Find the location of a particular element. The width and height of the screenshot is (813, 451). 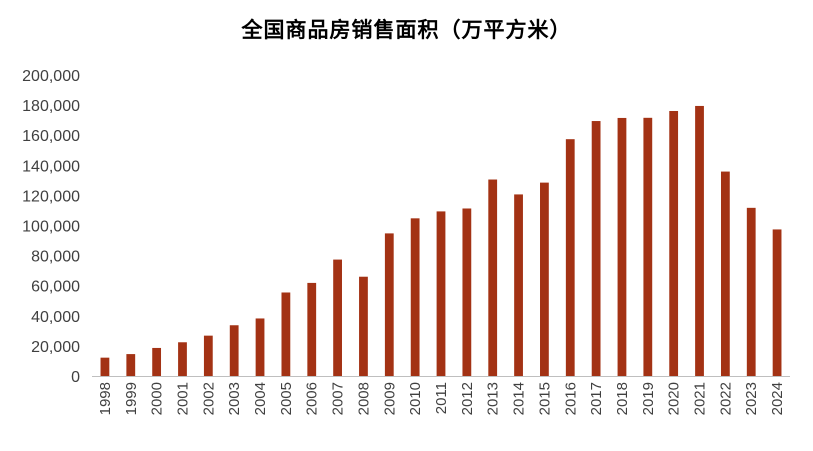

bar-2001 is located at coordinates (182, 359).